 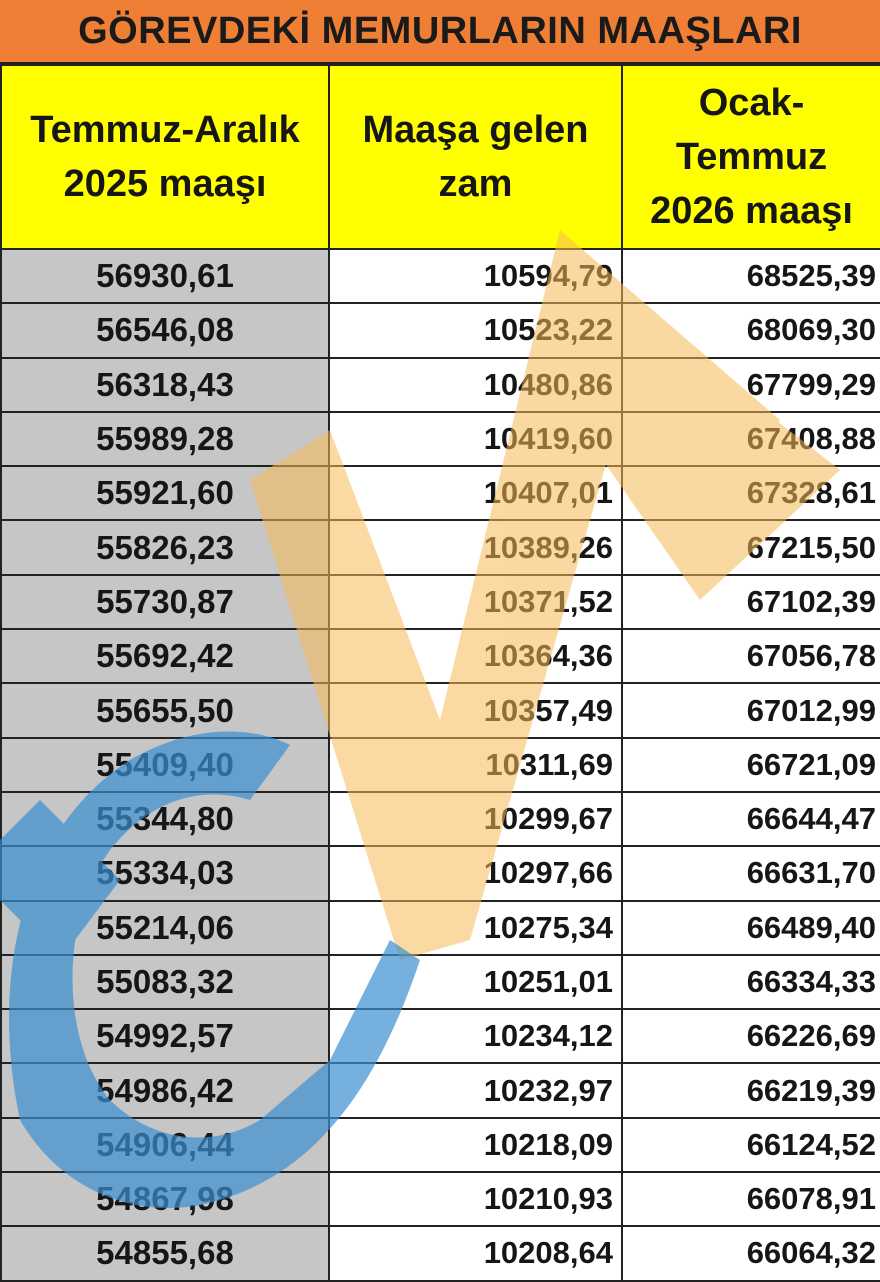 I want to click on cell-raise: 10419,60, so click(x=475, y=439).